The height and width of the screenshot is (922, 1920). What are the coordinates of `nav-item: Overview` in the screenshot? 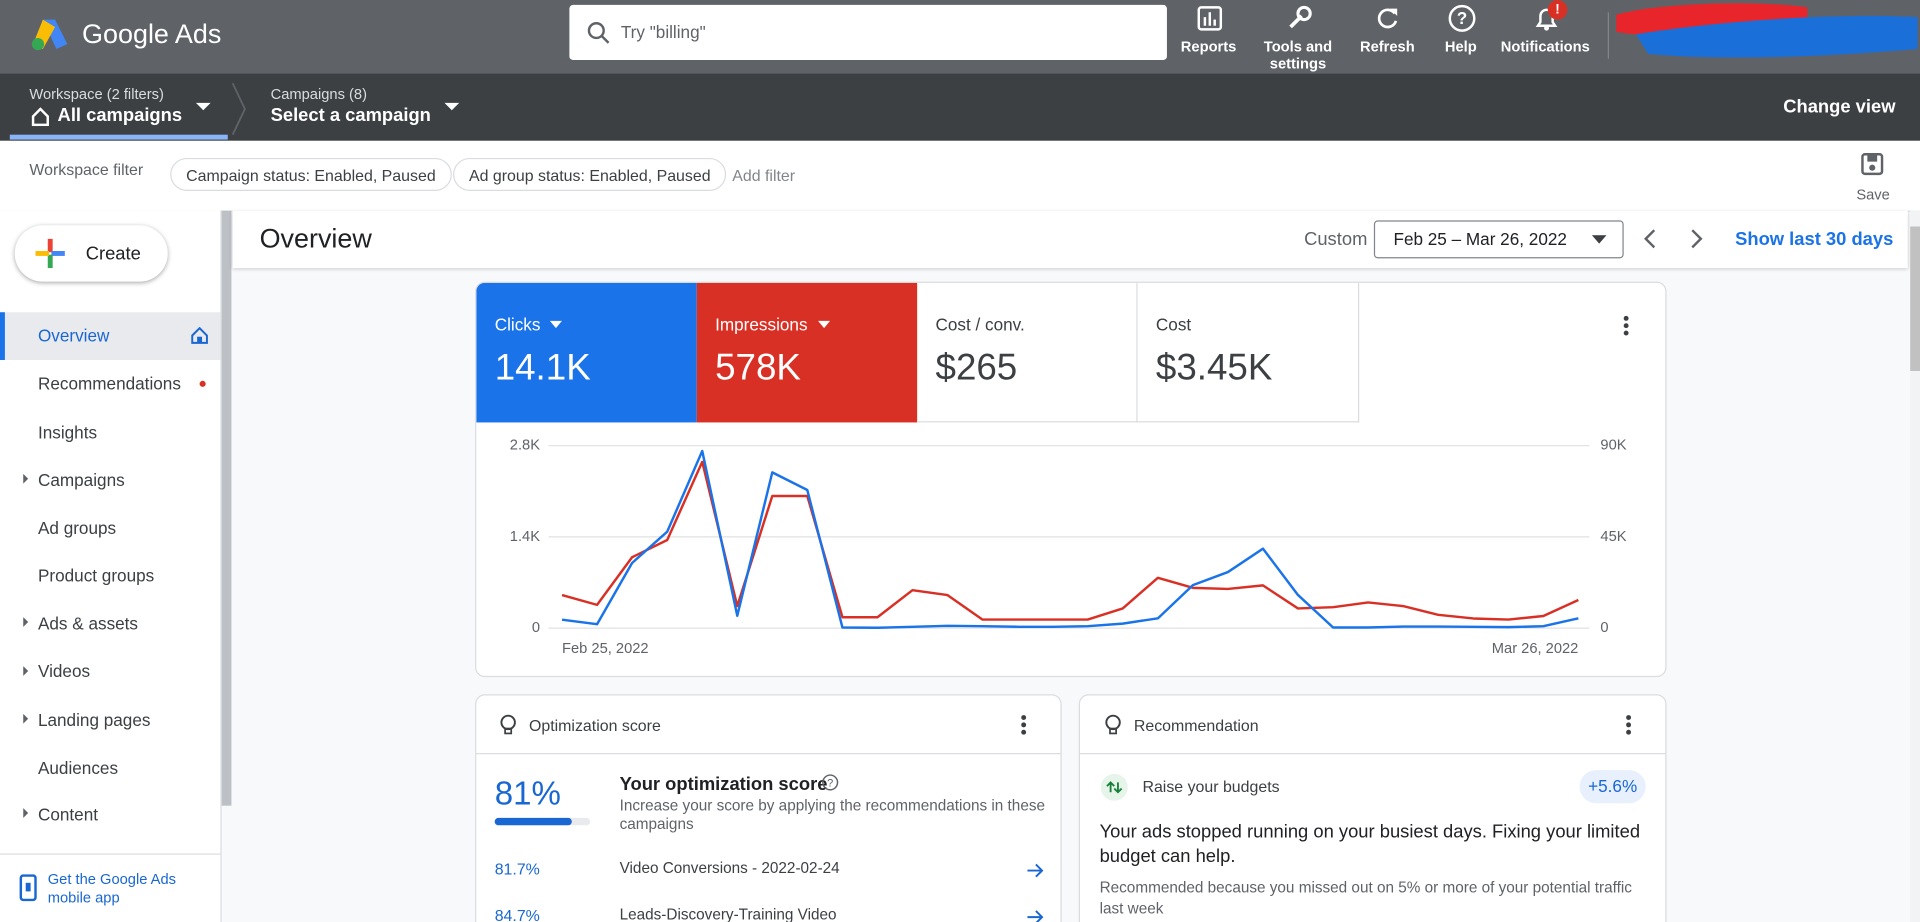 It's located at (73, 335).